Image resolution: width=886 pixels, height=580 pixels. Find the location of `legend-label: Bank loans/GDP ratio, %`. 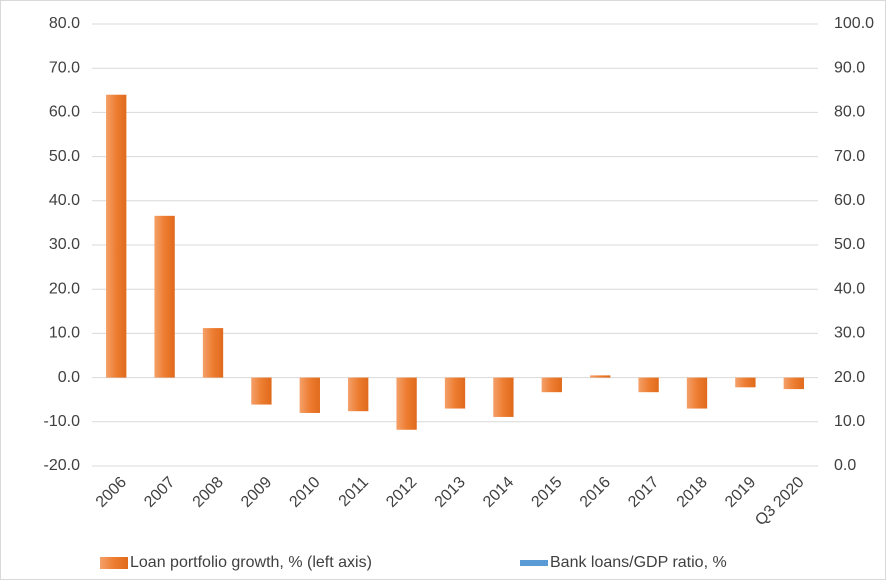

legend-label: Bank loans/GDP ratio, % is located at coordinates (638, 562).